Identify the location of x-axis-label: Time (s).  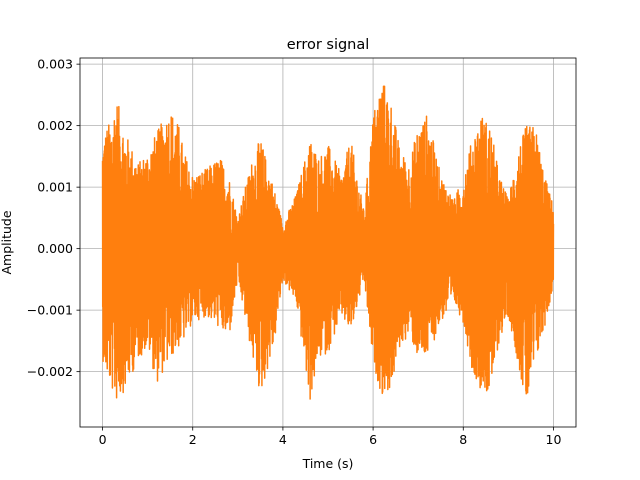
(328, 463).